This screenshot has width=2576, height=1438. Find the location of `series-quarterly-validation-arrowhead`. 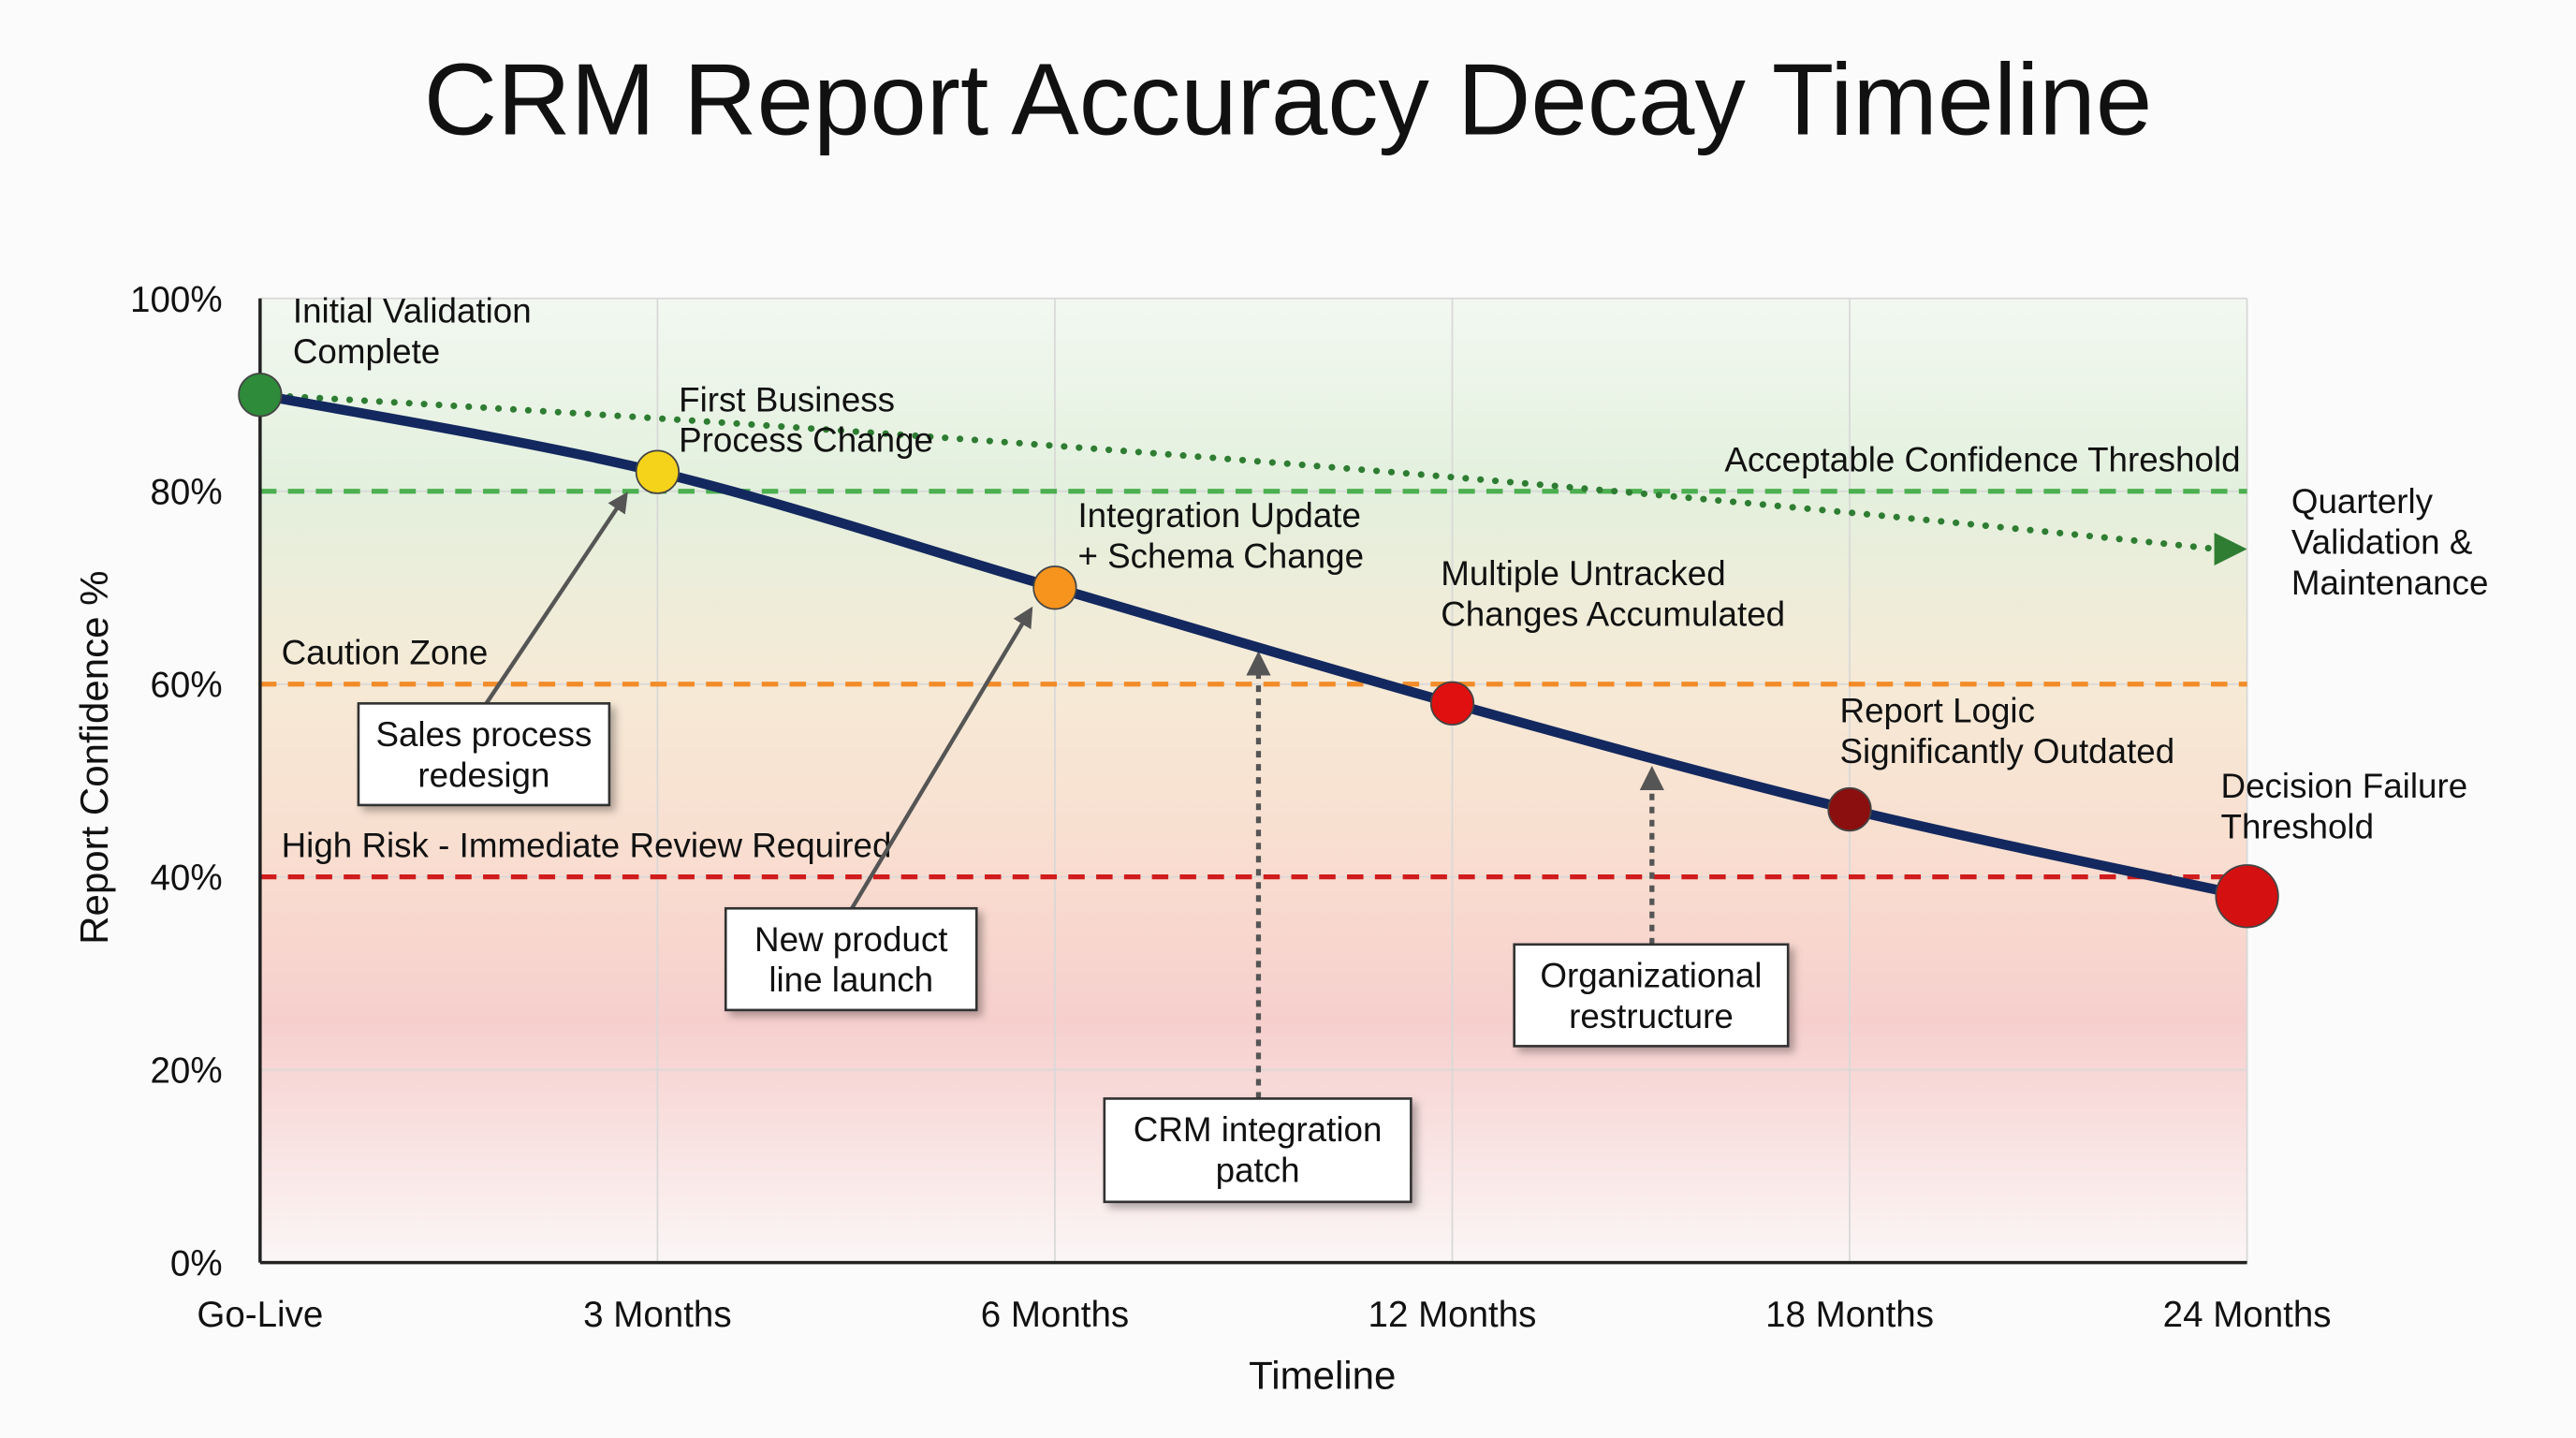

series-quarterly-validation-arrowhead is located at coordinates (2230, 549).